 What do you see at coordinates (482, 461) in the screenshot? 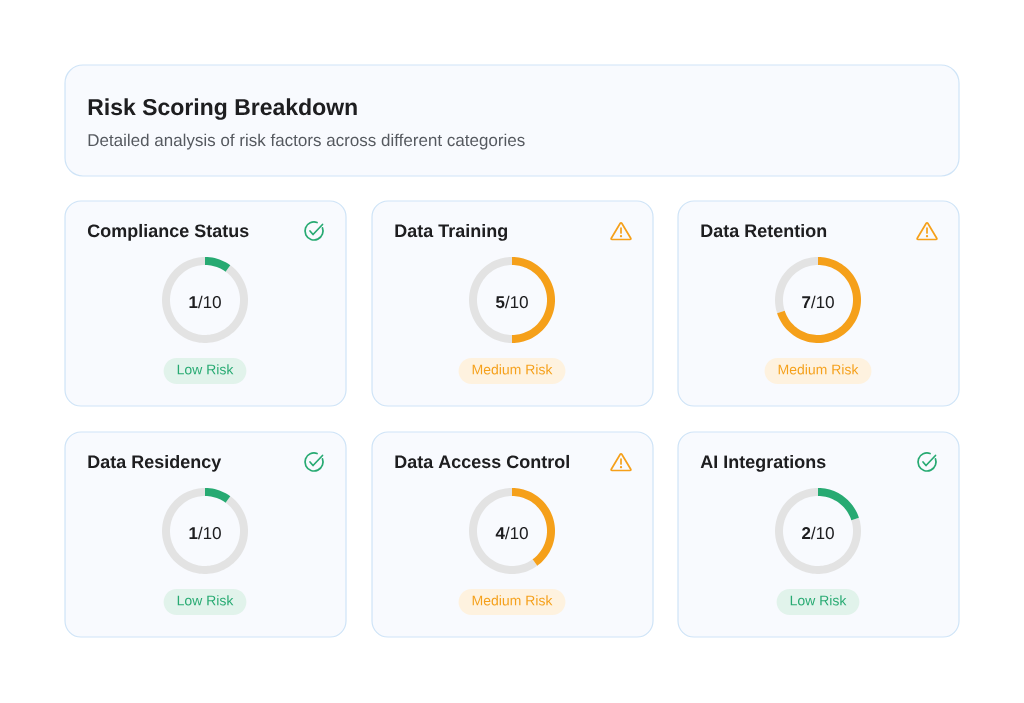
I see `chart-title: Data Access Control` at bounding box center [482, 461].